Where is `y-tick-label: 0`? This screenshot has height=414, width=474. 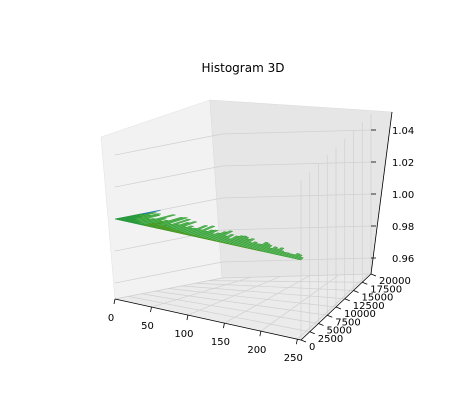
y-tick-label: 0 is located at coordinates (312, 347).